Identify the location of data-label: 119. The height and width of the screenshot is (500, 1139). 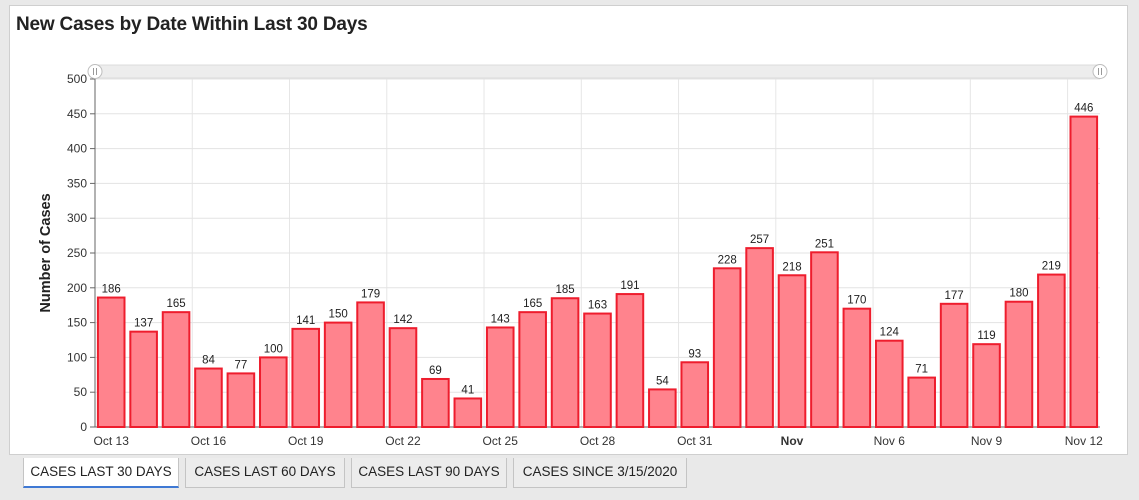
(986, 336).